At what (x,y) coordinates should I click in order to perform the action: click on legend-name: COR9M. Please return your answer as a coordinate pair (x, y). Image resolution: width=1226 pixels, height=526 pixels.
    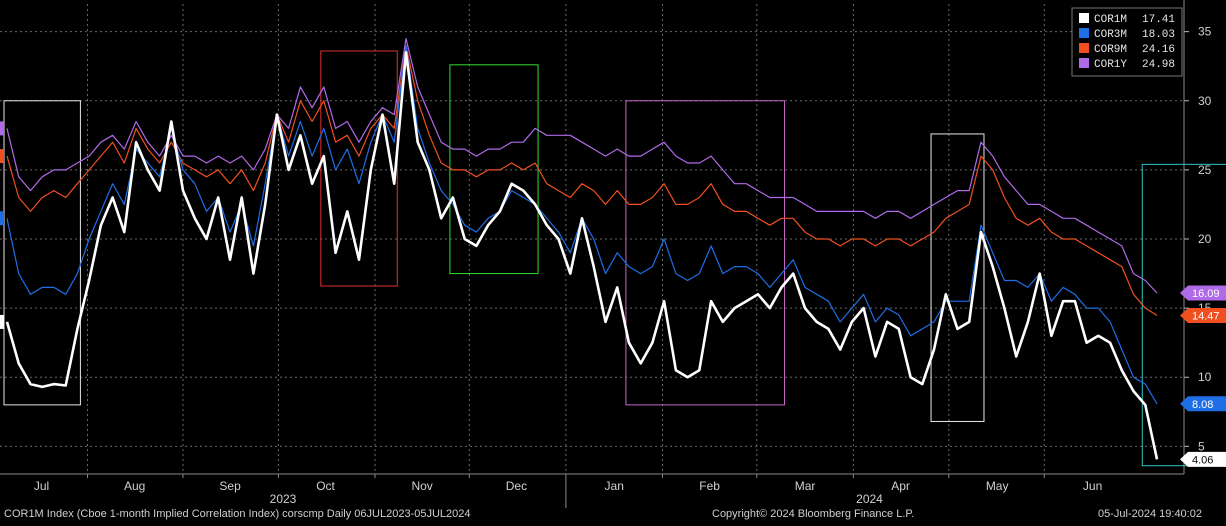
    Looking at the image, I should click on (1110, 50).